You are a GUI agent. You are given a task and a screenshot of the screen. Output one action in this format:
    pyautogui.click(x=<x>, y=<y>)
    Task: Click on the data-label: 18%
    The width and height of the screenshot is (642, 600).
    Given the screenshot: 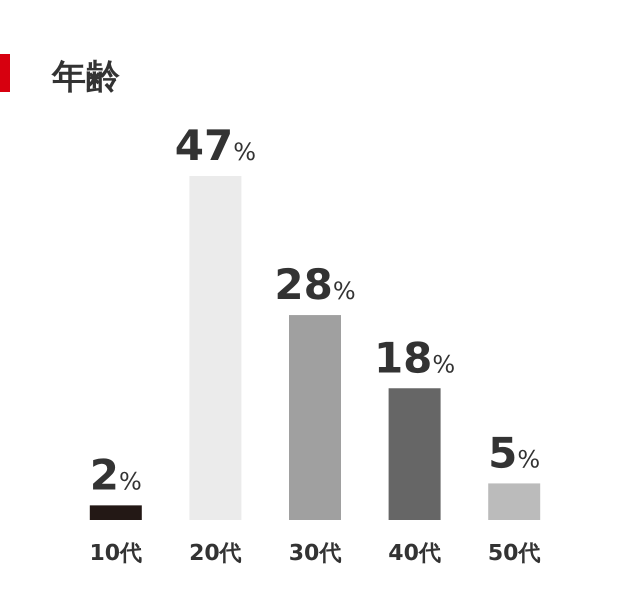 What is the action you would take?
    pyautogui.click(x=415, y=357)
    